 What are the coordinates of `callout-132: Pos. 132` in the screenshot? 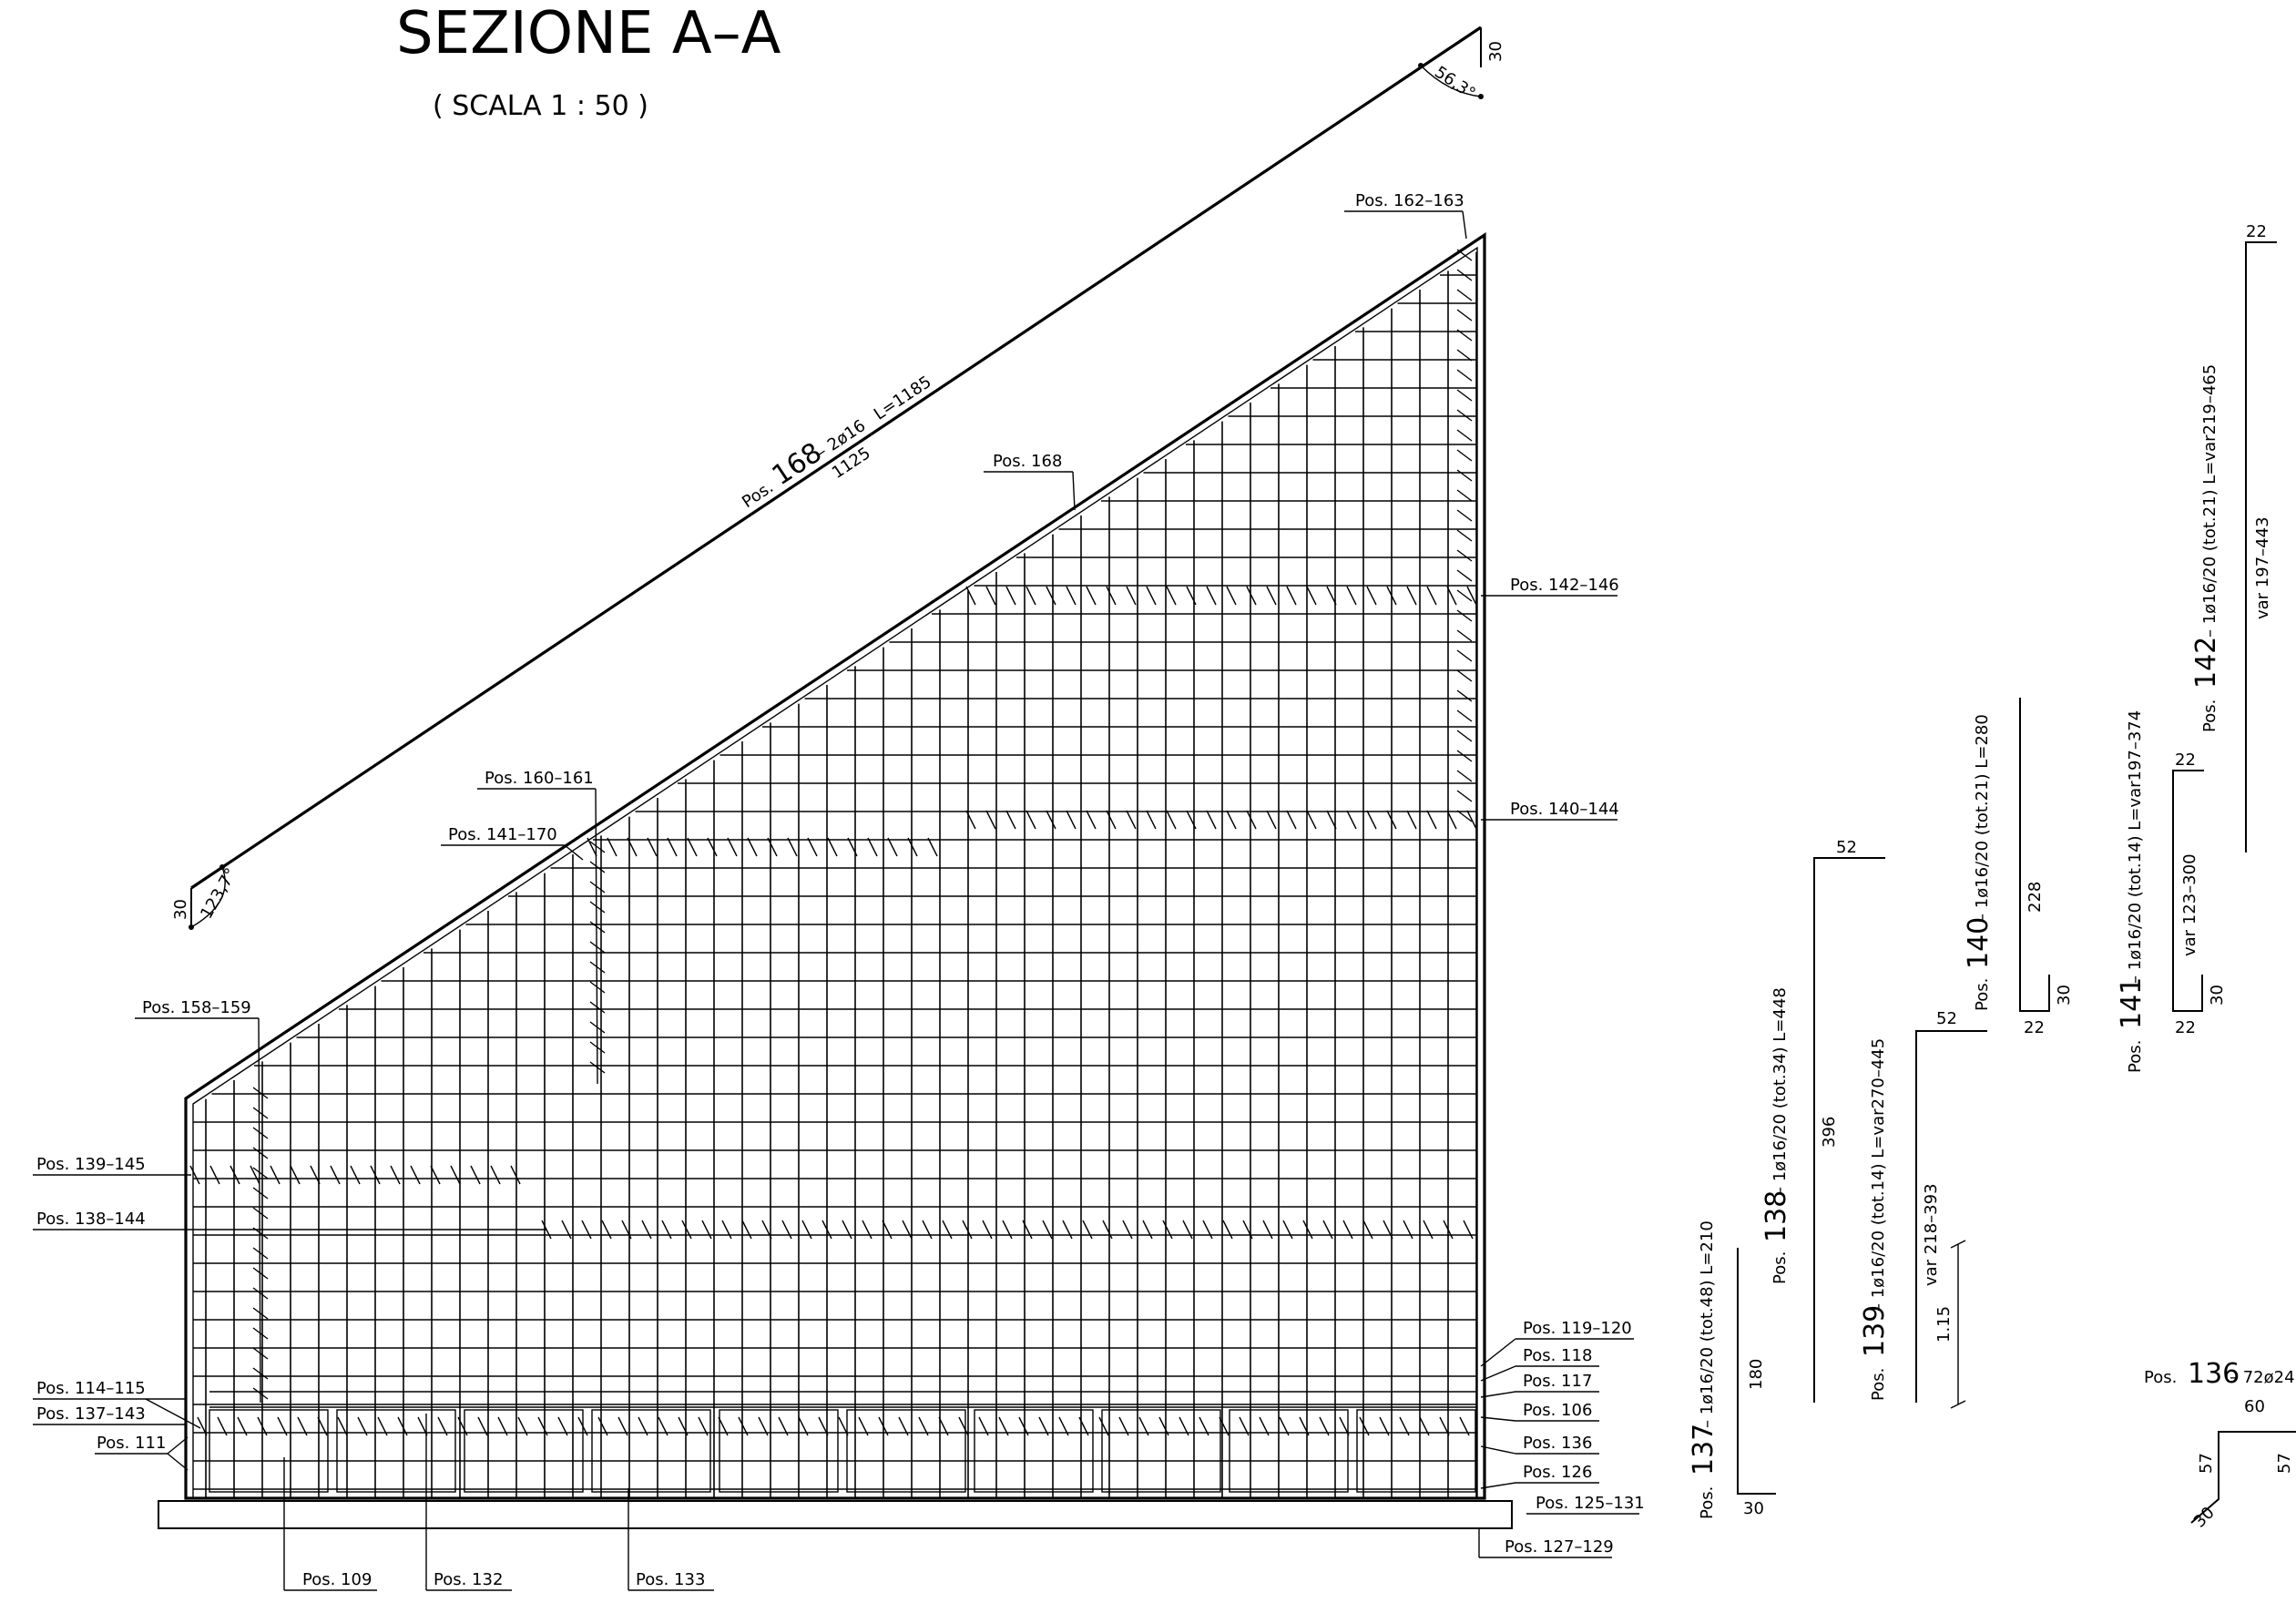 It's located at (468, 1579).